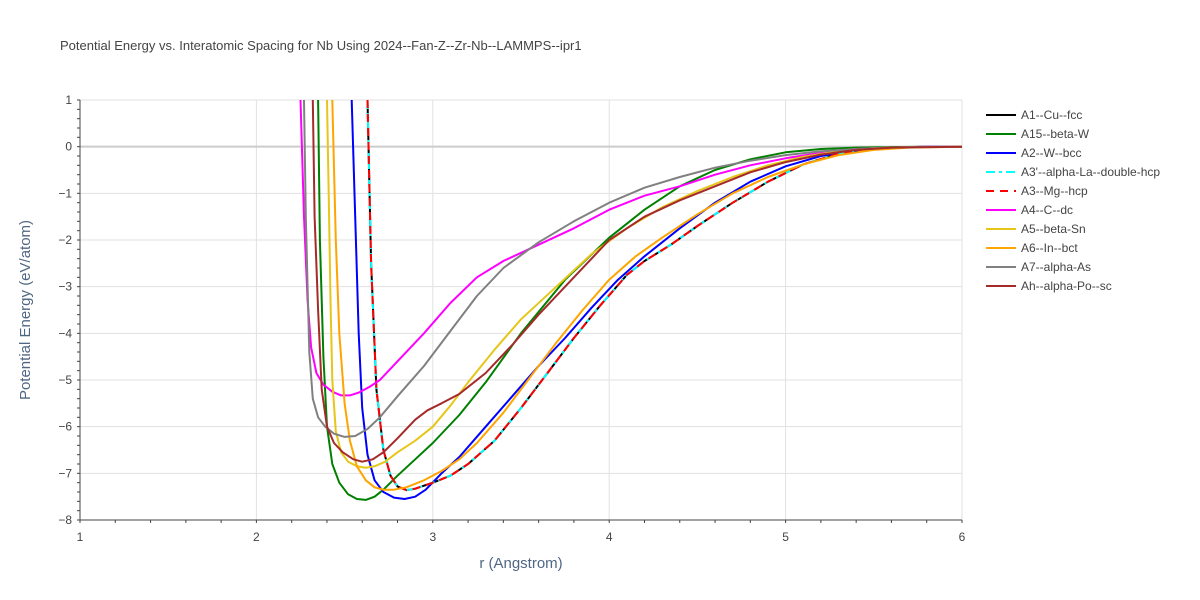  I want to click on x-tick-label: 6, so click(962, 537).